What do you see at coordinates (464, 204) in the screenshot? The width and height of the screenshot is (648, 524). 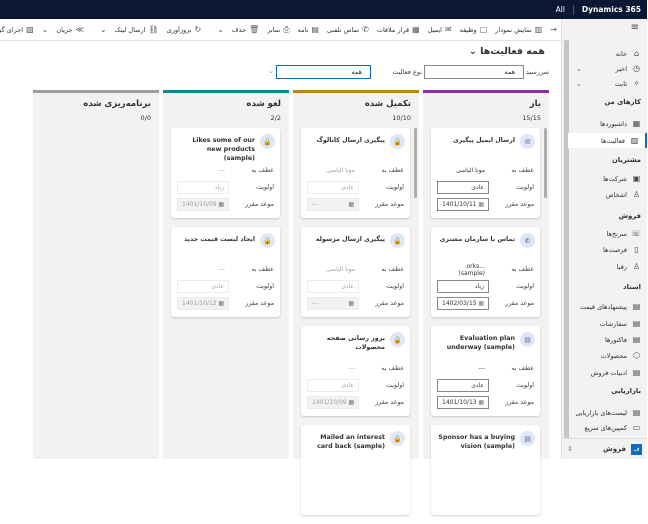 I see `due-date-field-value: 1401/10/11 ▦` at bounding box center [464, 204].